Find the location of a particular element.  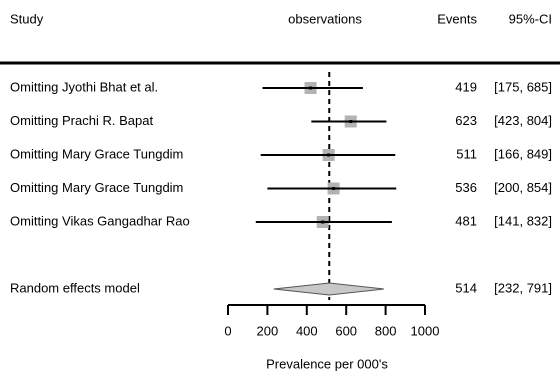

study-label: Omitting Jyothi Bhat et al. is located at coordinates (84, 86).